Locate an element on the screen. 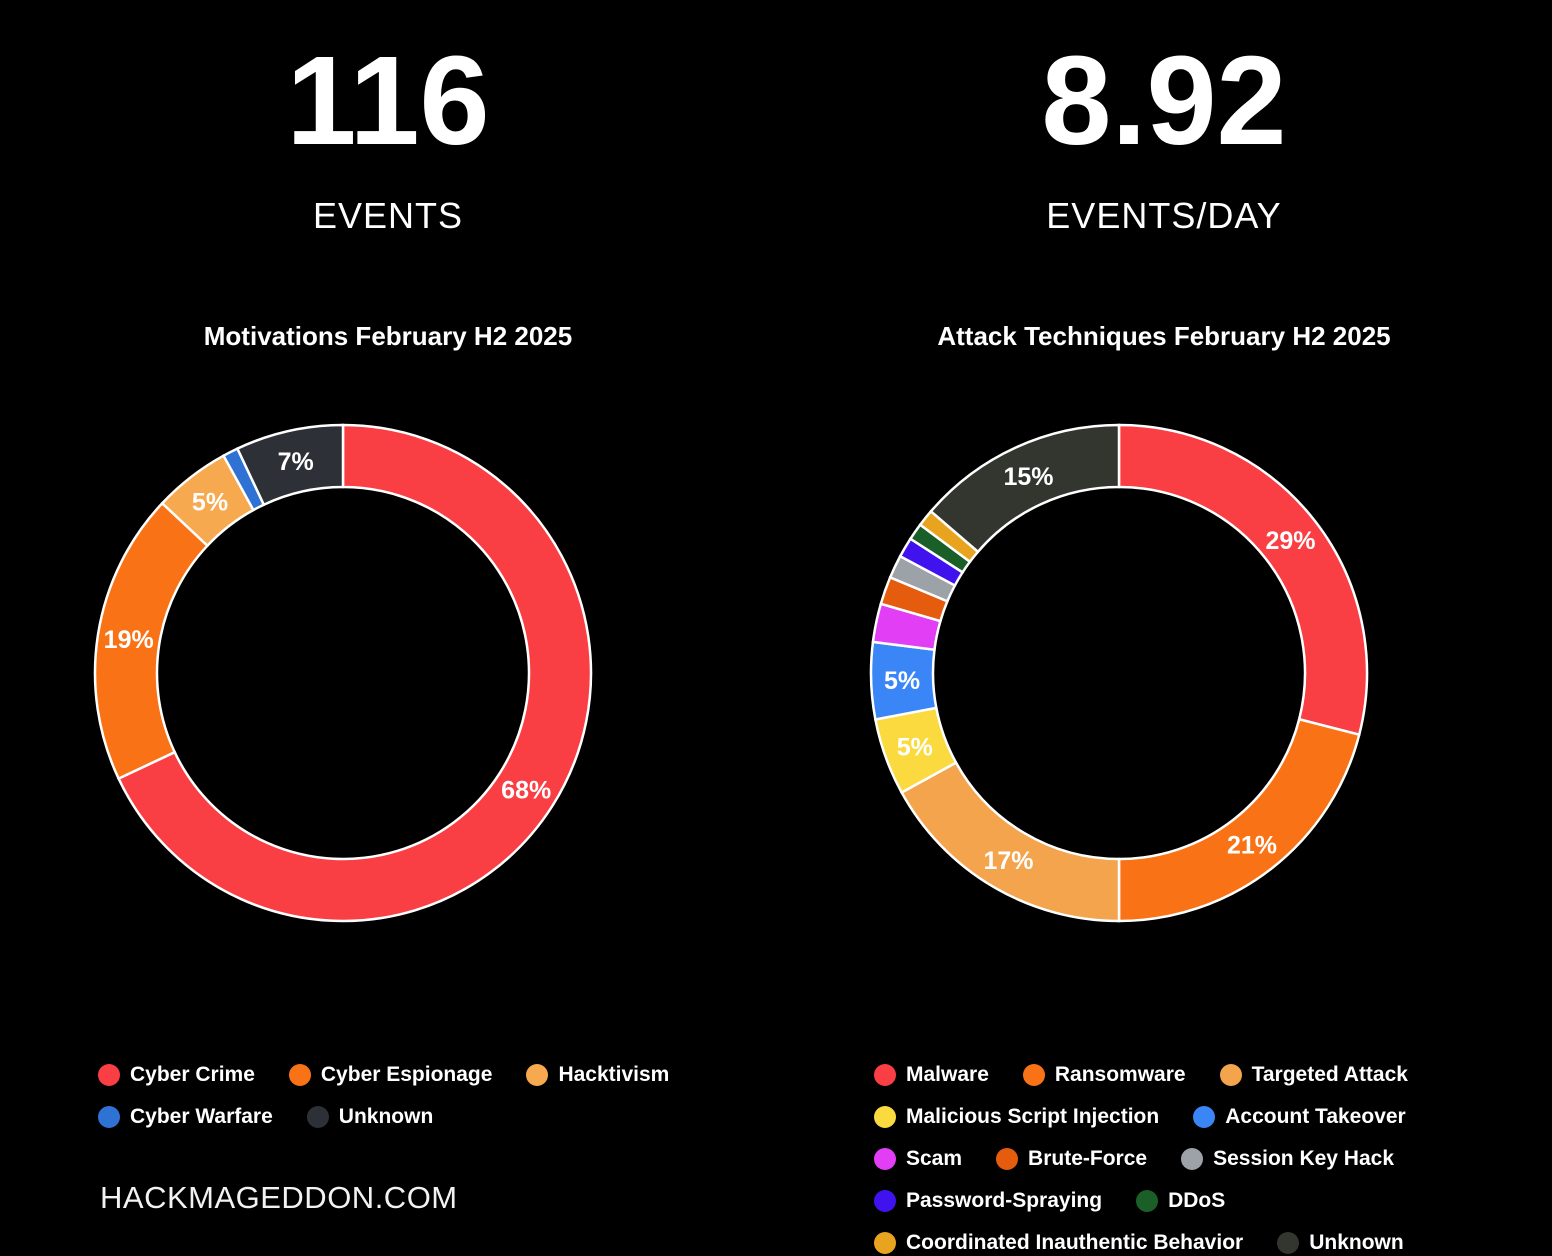  legend-label: Account Takeover is located at coordinates (1315, 1117).